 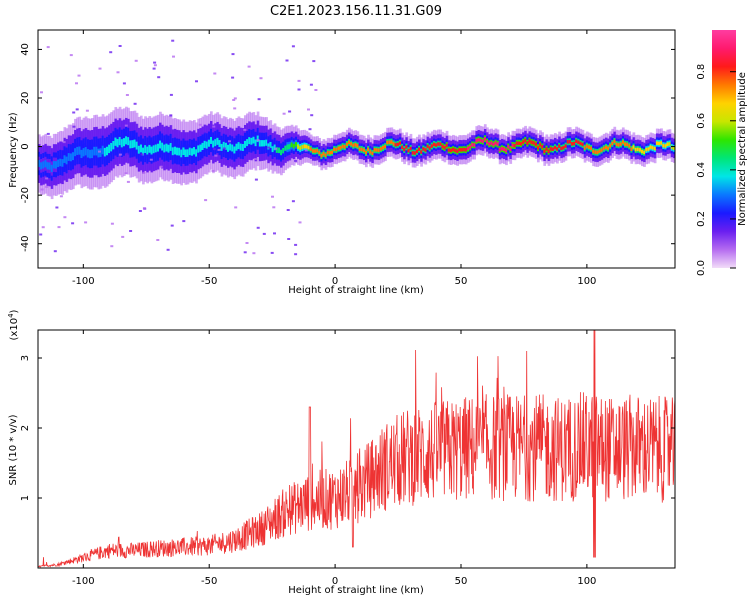 I want to click on snr-x-tick-label: -100, so click(x=83, y=581).